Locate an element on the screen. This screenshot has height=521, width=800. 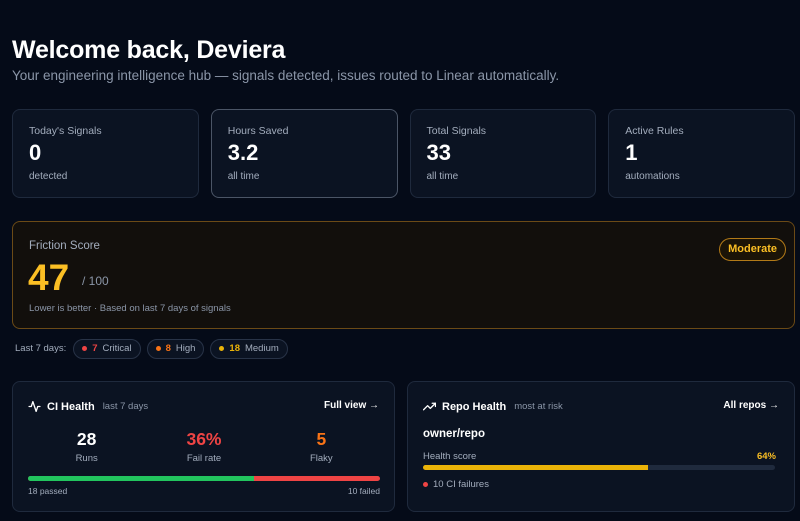
ci-passed-label: 18 passed is located at coordinates (48, 491).